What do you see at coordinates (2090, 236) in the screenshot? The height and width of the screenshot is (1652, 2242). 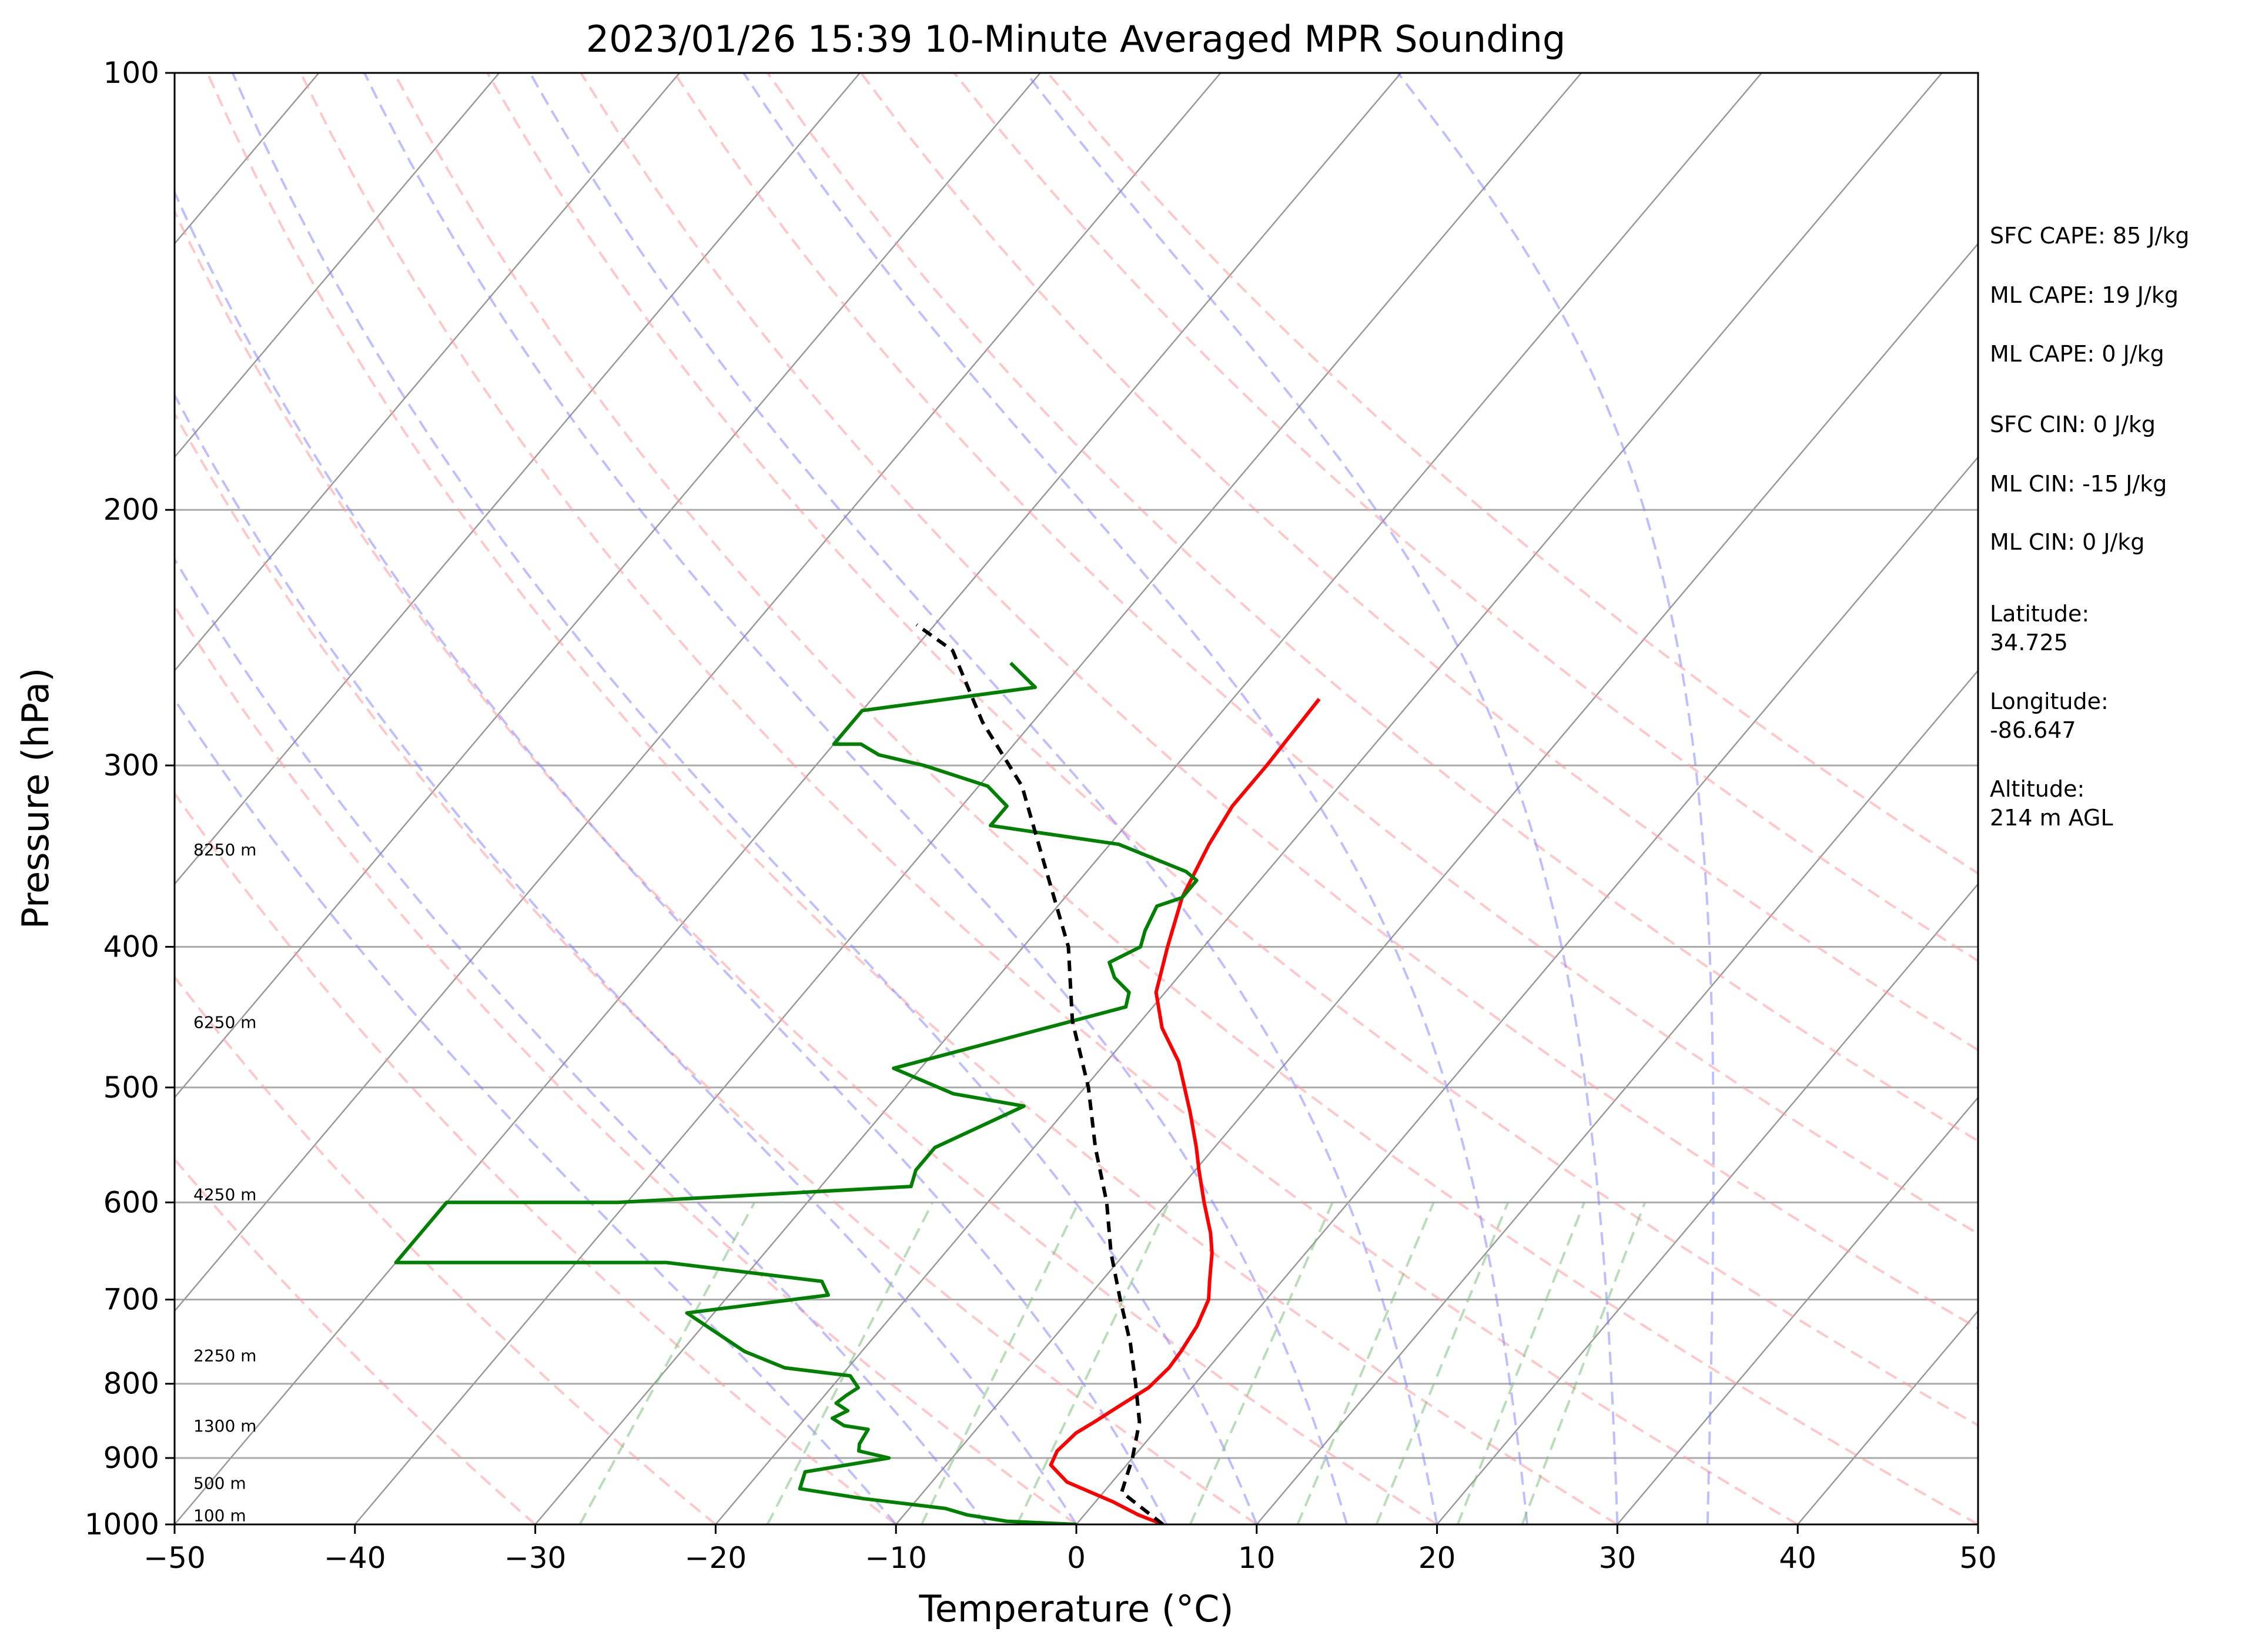 I see `sfc-cape-label: SFC CAPE: 85 J/kg` at bounding box center [2090, 236].